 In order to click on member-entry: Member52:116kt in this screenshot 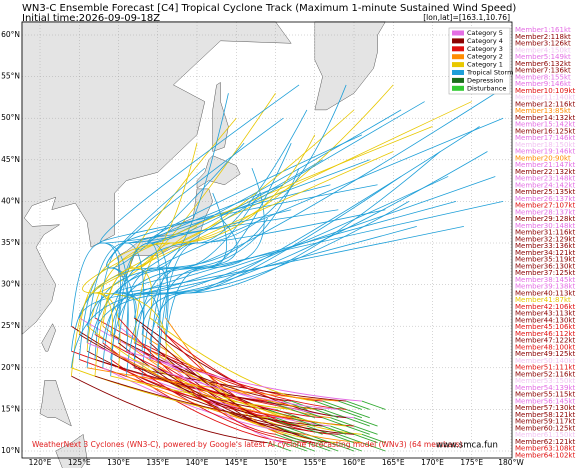, I will do `click(545, 374)`.